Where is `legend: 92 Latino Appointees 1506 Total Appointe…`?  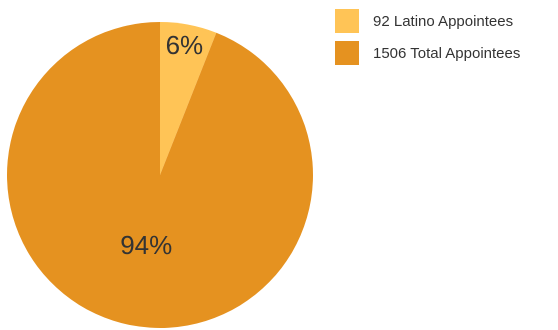
legend: 92 Latino Appointees 1506 Total Appointe… is located at coordinates (427, 40).